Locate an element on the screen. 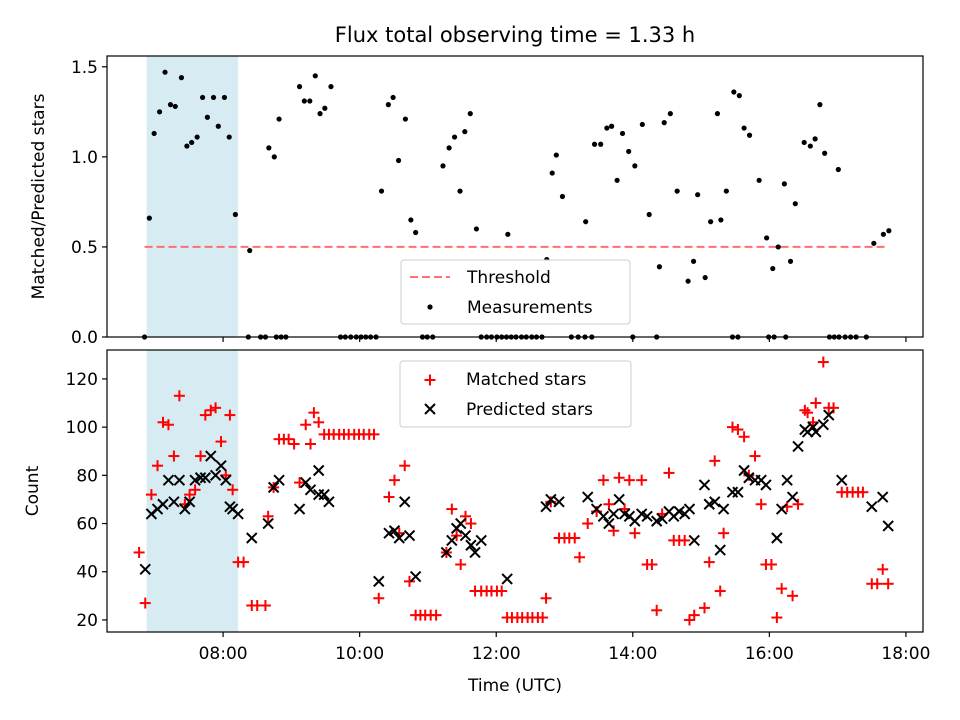 This screenshot has width=960, height=720. predicted-legend-marker is located at coordinates (430, 409).